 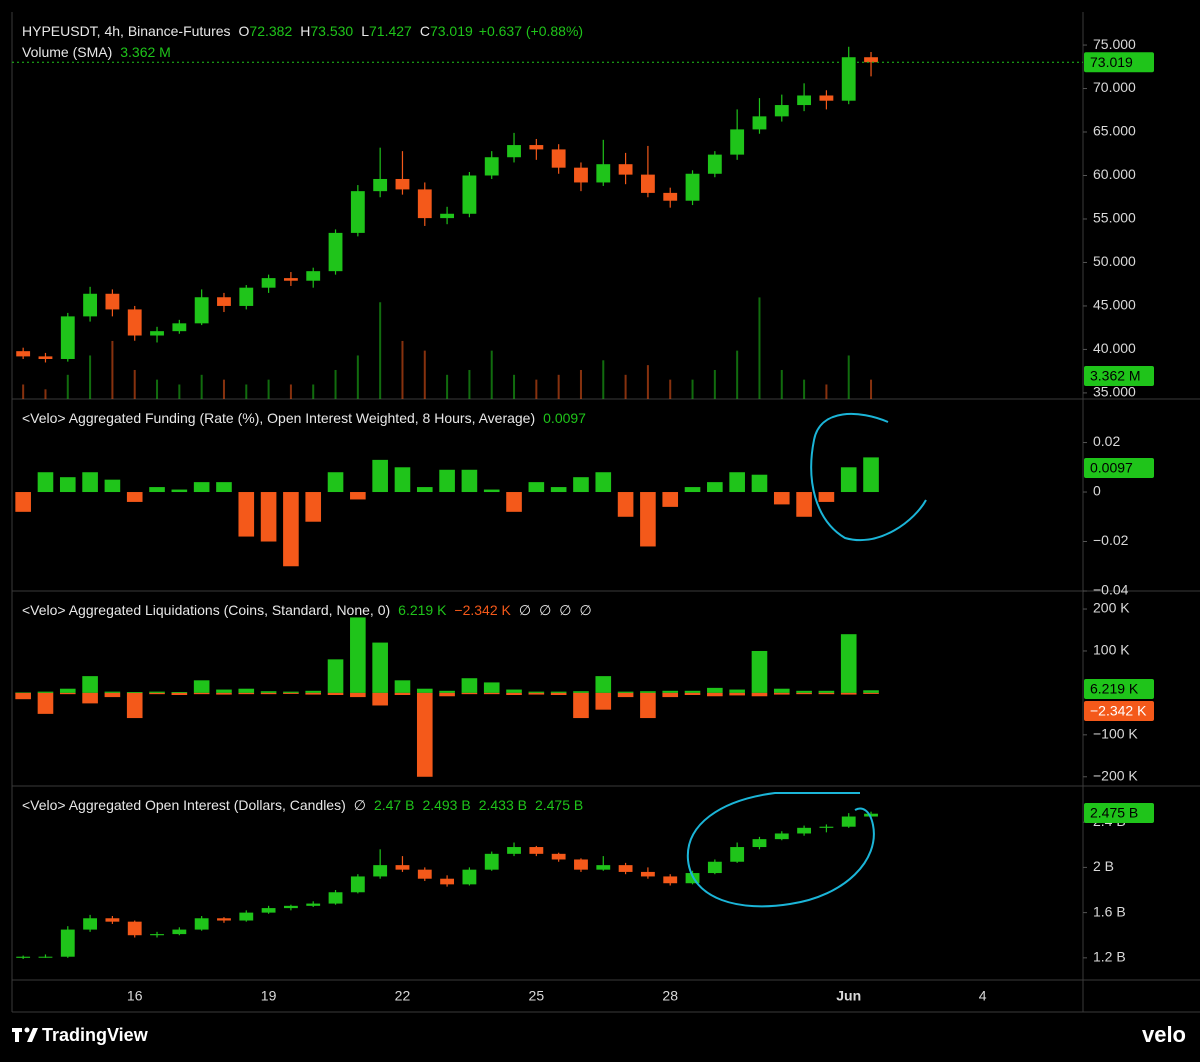 What do you see at coordinates (145, 52) in the screenshot?
I see `legend-item: 3.362 M` at bounding box center [145, 52].